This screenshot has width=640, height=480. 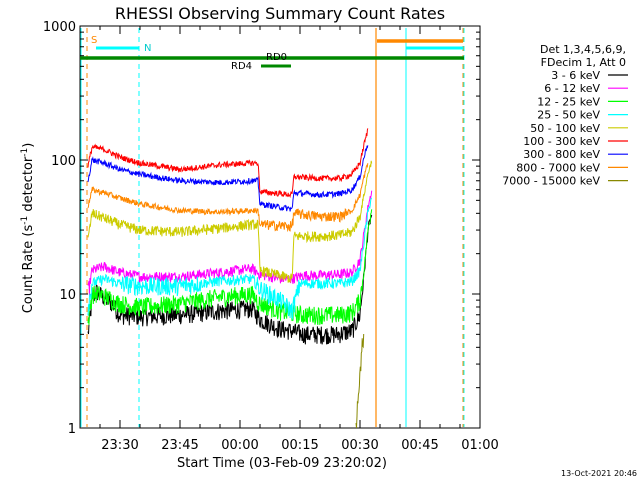 What do you see at coordinates (565, 128) in the screenshot?
I see `legend-label-4: 50 - 100 keV` at bounding box center [565, 128].